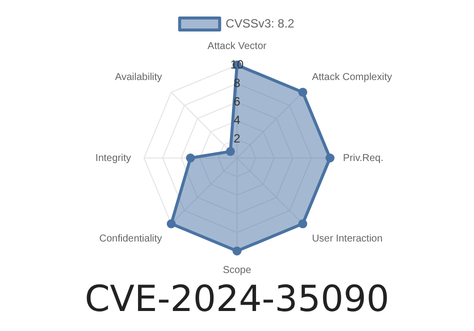 The width and height of the screenshot is (474, 331). I want to click on spoke-label: Availability, so click(138, 77).